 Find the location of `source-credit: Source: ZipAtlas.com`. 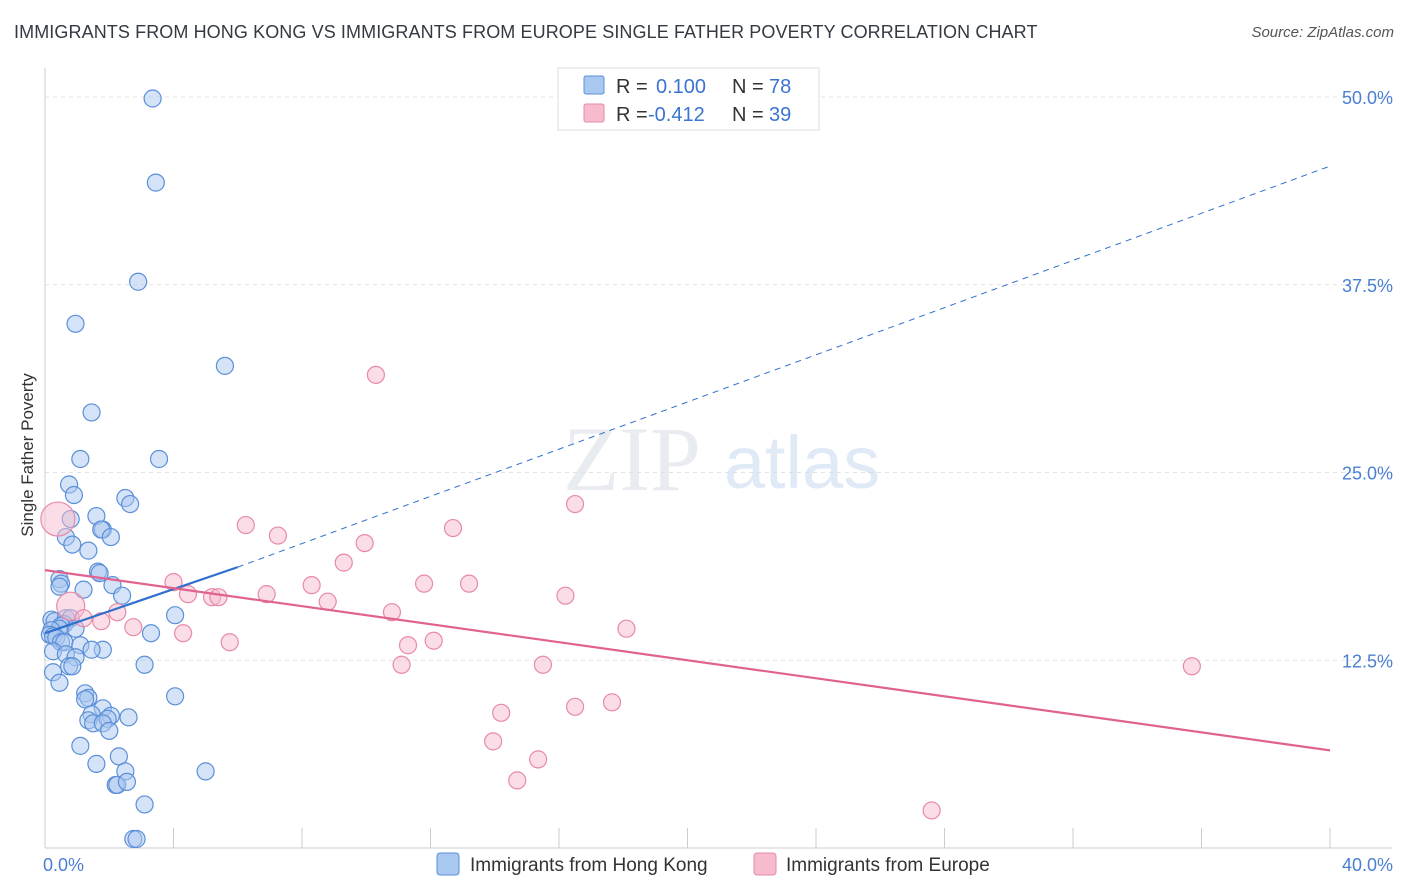

source-credit: Source: ZipAtlas.com is located at coordinates (1322, 32).